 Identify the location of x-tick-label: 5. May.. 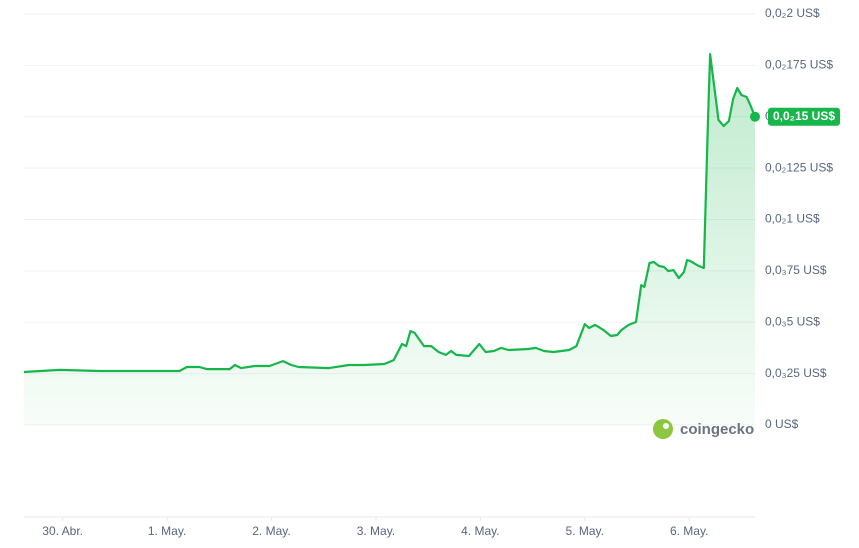
(585, 531).